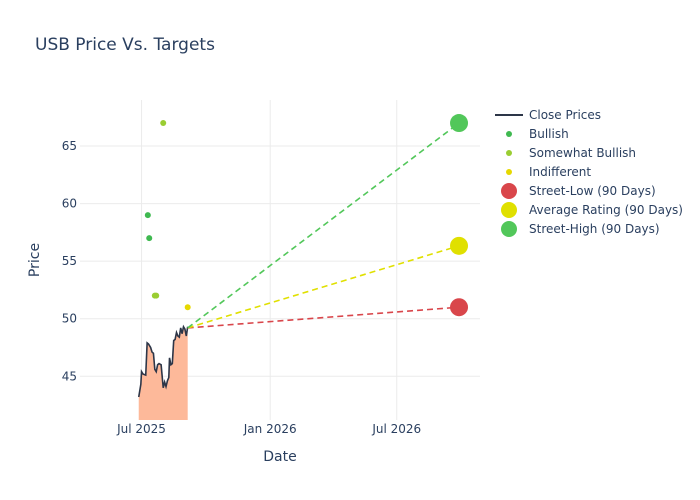 The image size is (700, 500). What do you see at coordinates (279, 457) in the screenshot?
I see `x-axis-title: Date` at bounding box center [279, 457].